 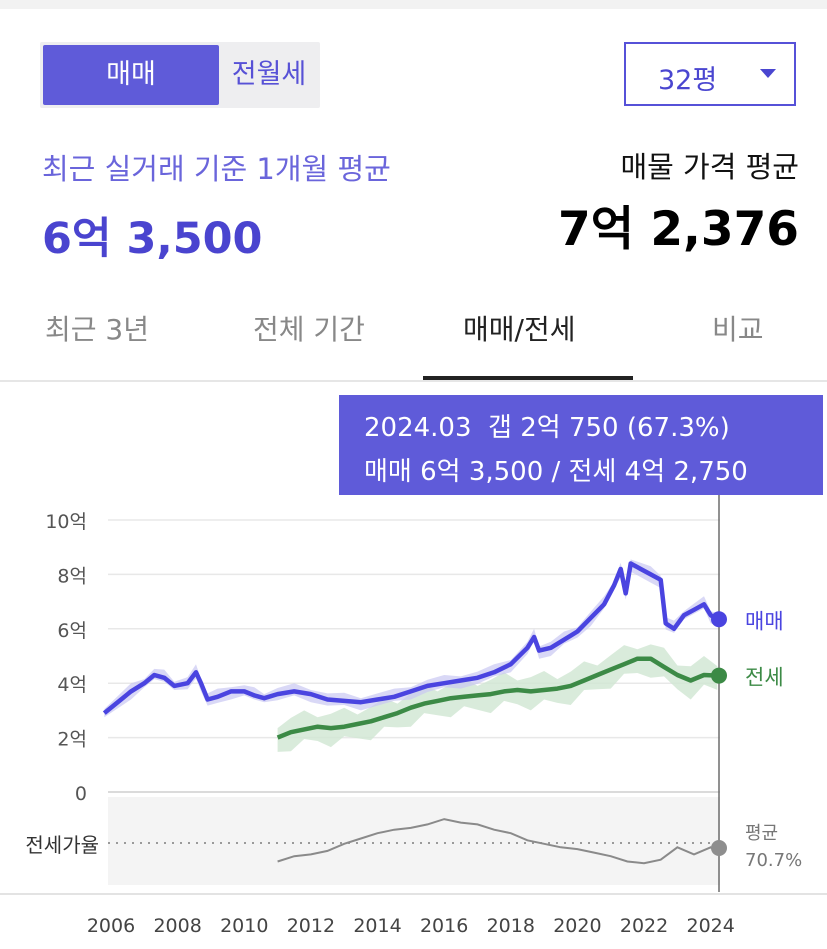 What do you see at coordinates (497, 841) in the screenshot?
I see `series-line-ratio` at bounding box center [497, 841].